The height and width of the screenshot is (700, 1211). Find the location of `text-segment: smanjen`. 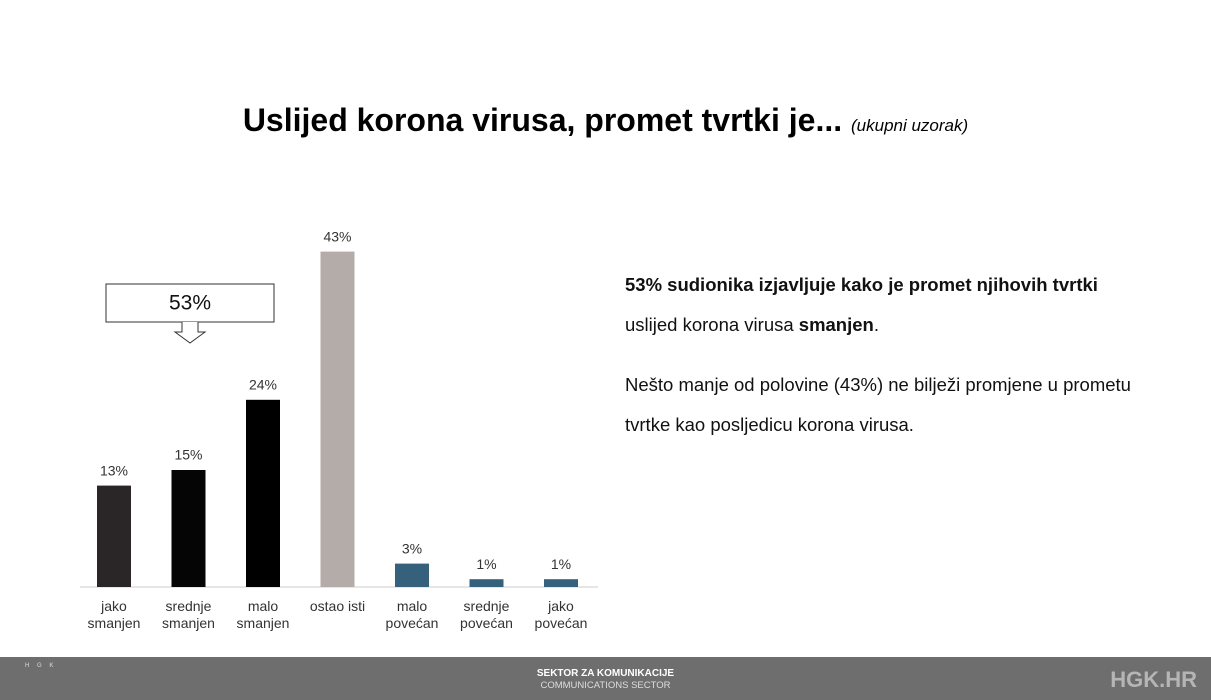

text-segment: smanjen is located at coordinates (836, 324).